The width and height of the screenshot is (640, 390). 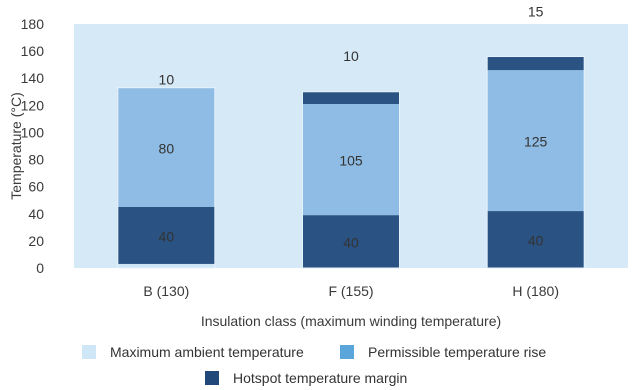 I want to click on legend-item-hotspot: Hotspot temperature margin, so click(x=306, y=378).